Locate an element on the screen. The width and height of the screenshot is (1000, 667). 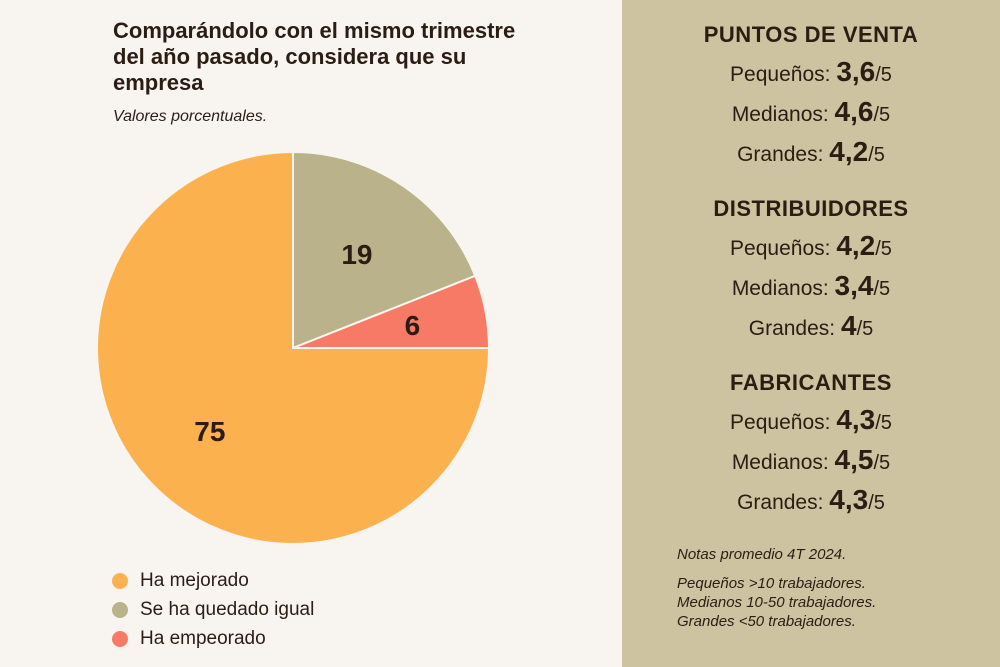
legend-label: Ha empeorado is located at coordinates (203, 638).